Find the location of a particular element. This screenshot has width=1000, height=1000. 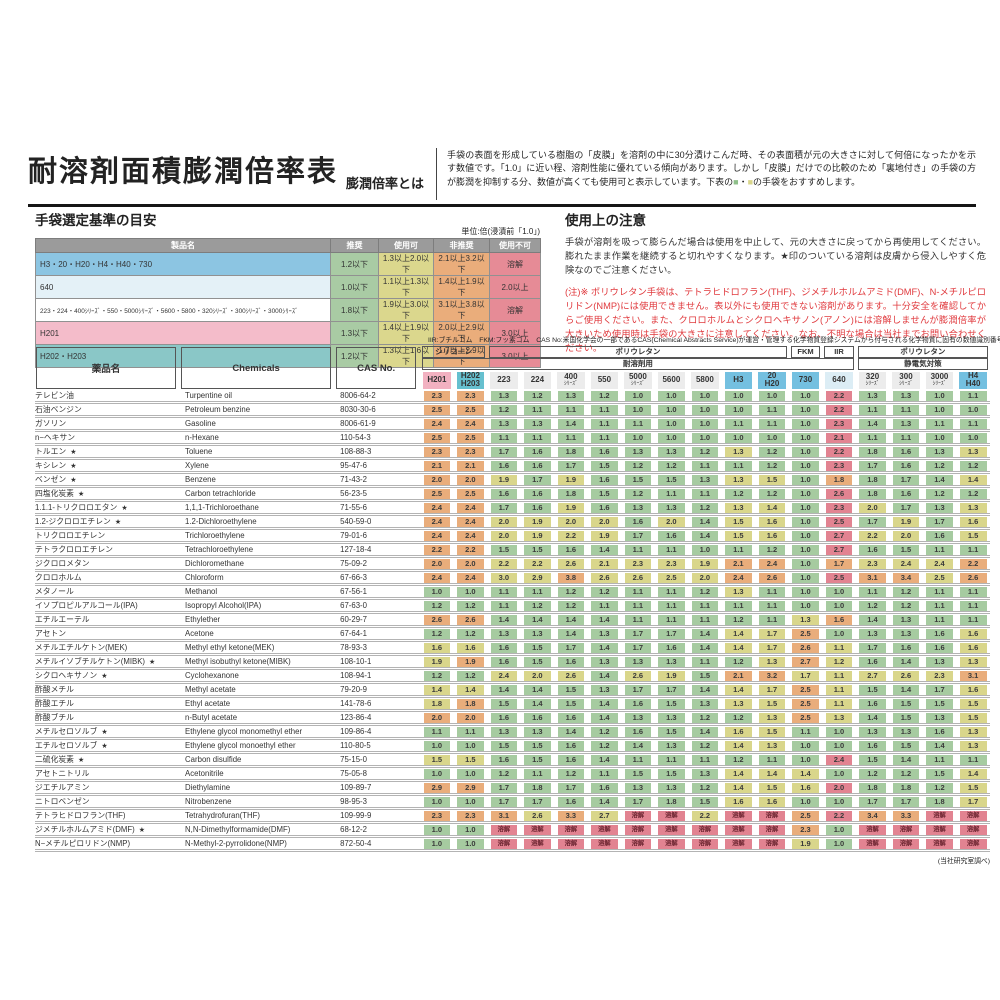

cas-number: 79-01-6 is located at coordinates (378, 536).